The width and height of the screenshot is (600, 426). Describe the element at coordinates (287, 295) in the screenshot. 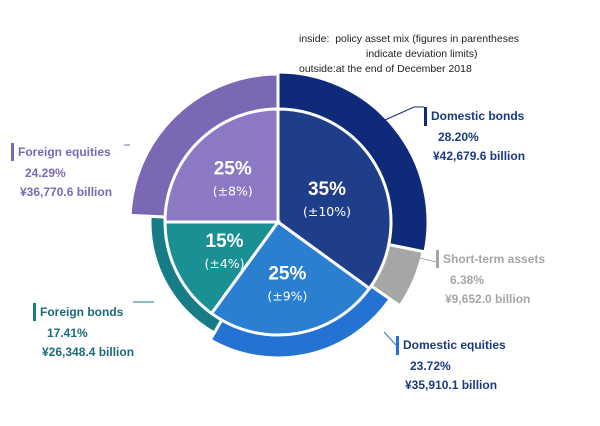

I see `inner-deviation-domestic-equities: (±9%)` at that location.